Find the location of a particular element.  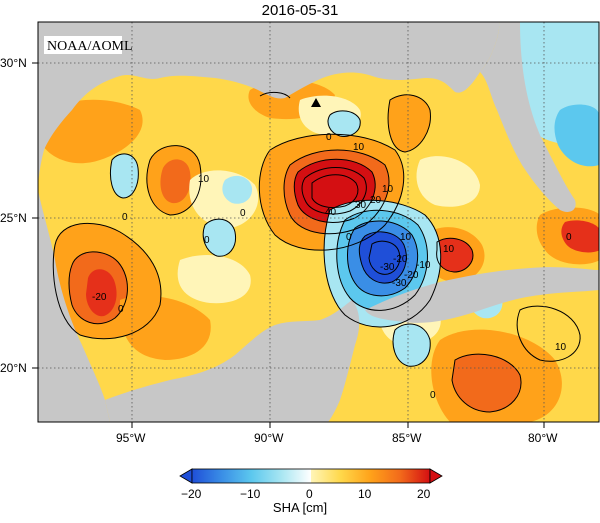

lat-tick-label: 25°N is located at coordinates (13, 218).